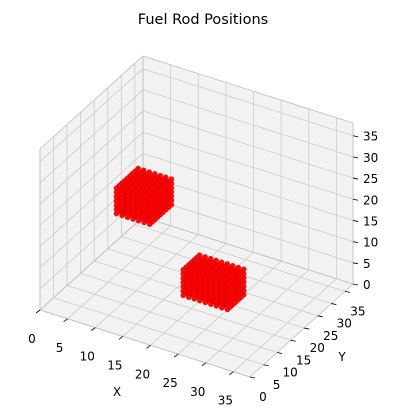 This screenshot has width=407, height=418. I want to click on x-tick-label: 30, so click(197, 392).